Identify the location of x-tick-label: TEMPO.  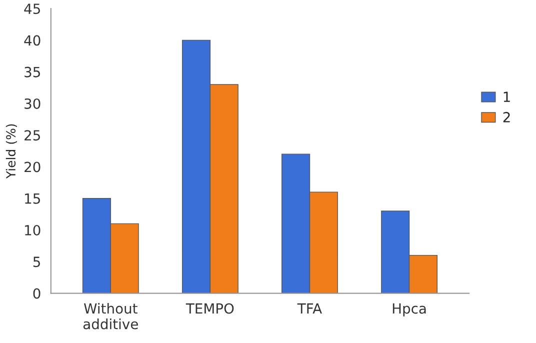
(210, 308).